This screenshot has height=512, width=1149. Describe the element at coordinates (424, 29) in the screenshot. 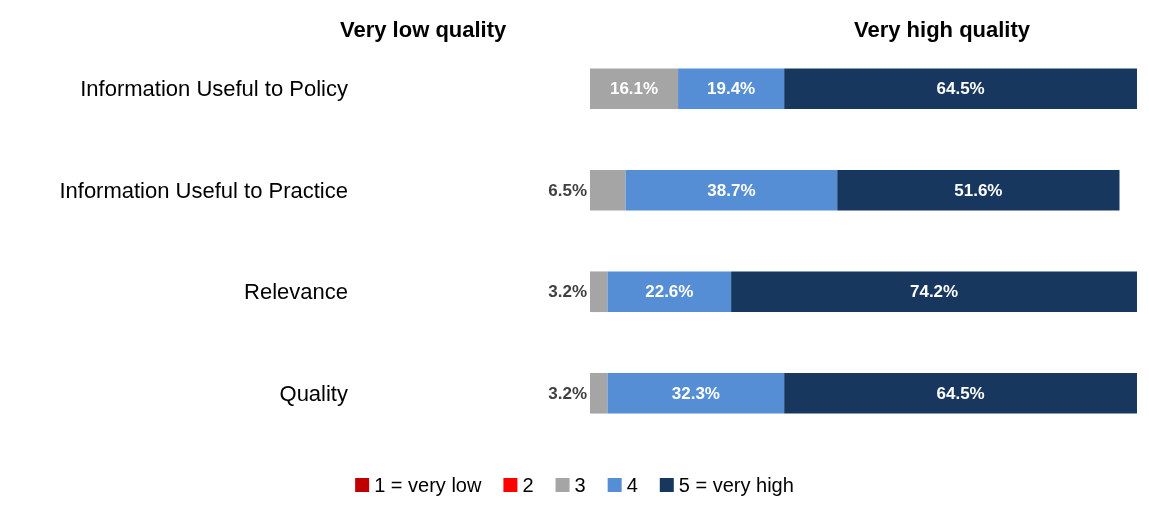

I see `text: Very low quality` at that location.